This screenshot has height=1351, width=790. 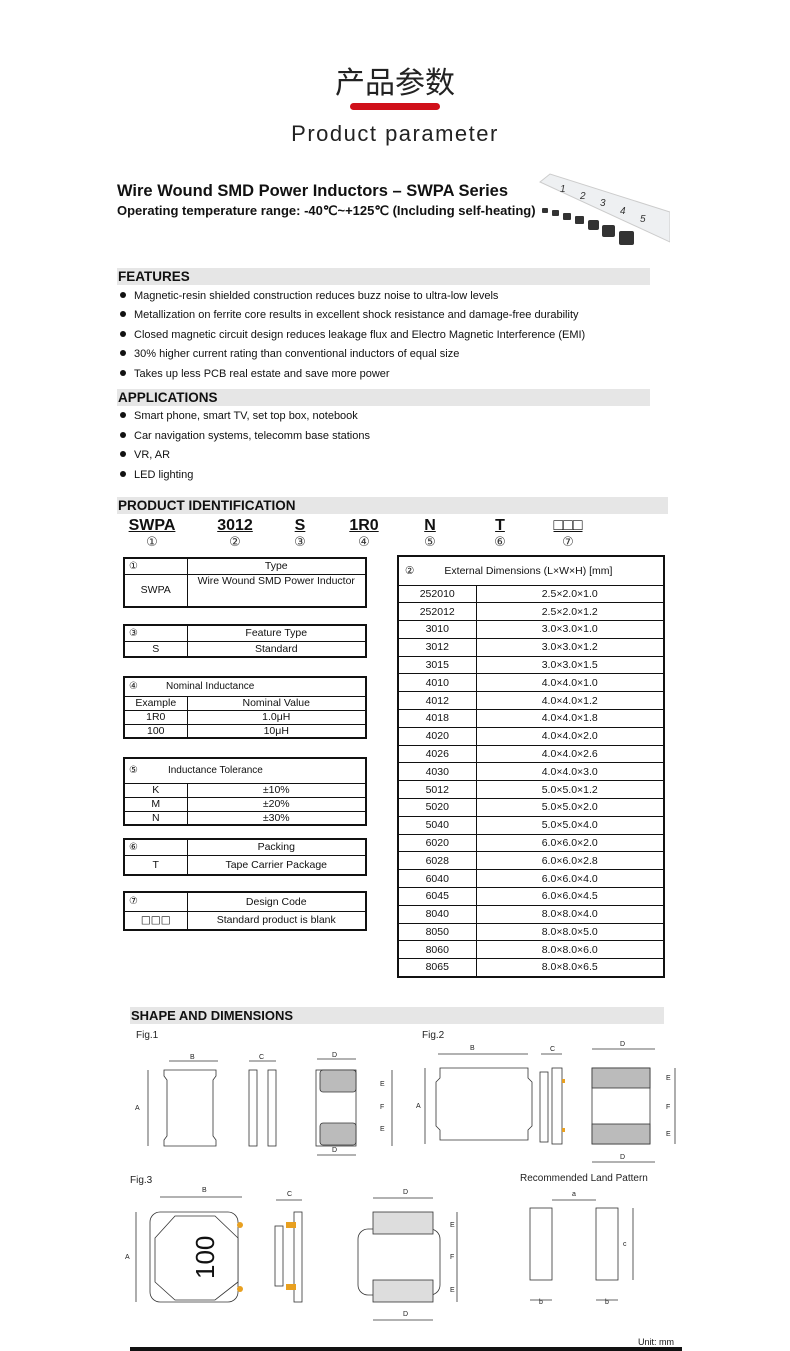 I want to click on size-code: 252010, so click(x=437, y=594).